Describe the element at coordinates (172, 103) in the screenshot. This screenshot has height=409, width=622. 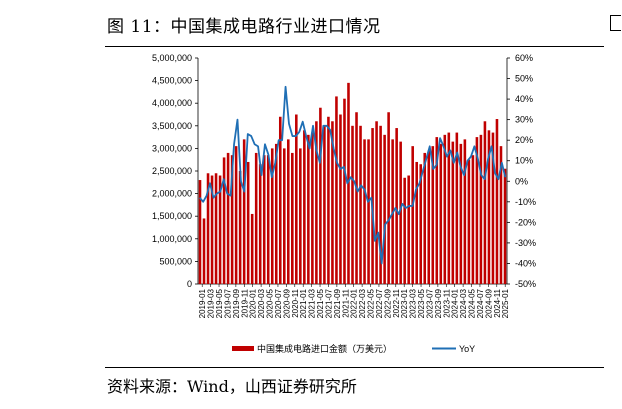
I see `left-tick-label: 4,000,000` at that location.